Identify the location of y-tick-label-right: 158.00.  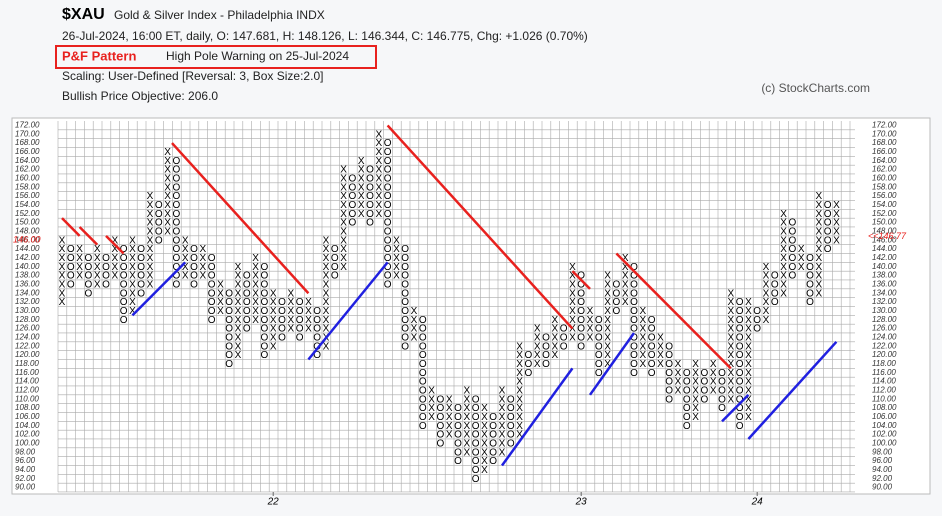
(884, 186).